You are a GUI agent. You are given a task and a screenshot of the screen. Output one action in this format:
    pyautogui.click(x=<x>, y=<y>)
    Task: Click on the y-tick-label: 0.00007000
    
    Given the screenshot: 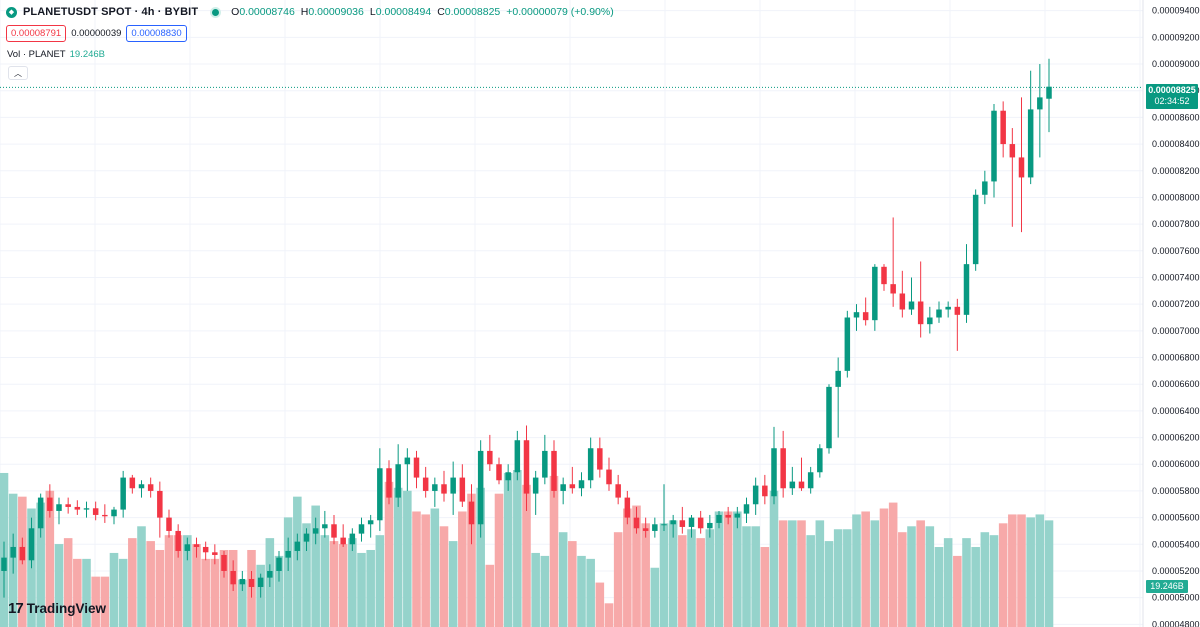 What is the action you would take?
    pyautogui.click(x=1176, y=331)
    